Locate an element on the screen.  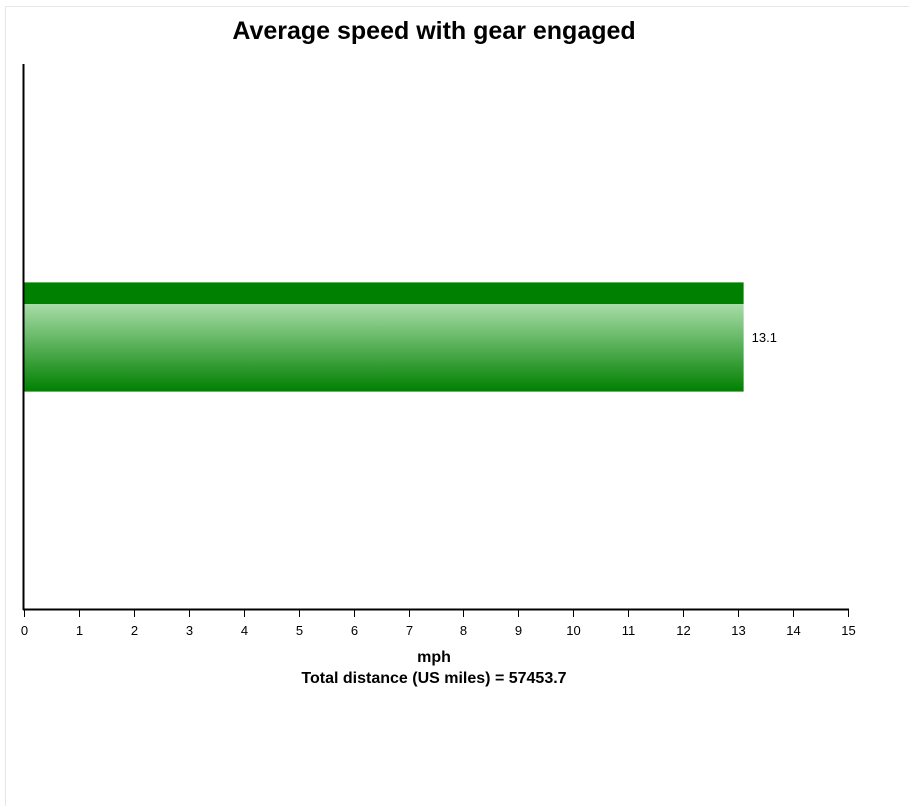
x-tick-label: 9 is located at coordinates (518, 630).